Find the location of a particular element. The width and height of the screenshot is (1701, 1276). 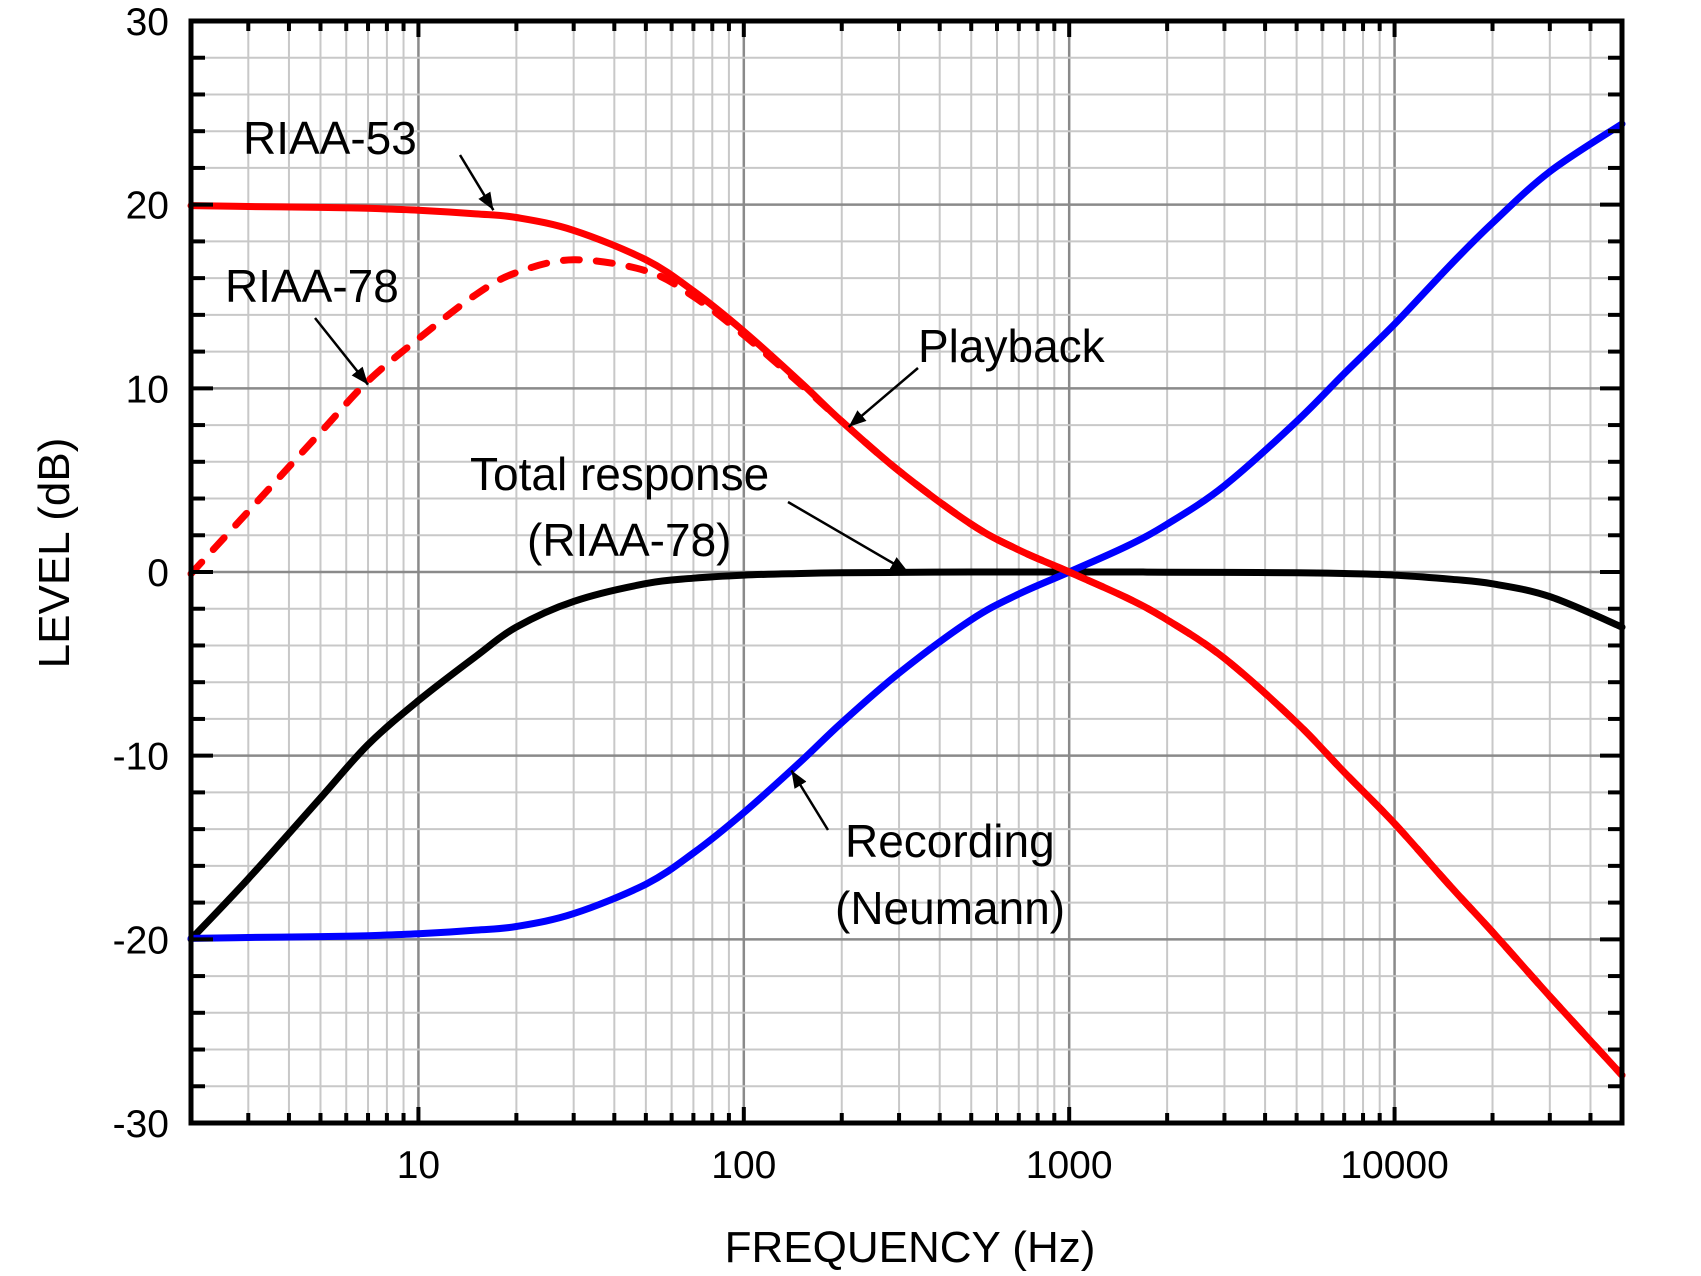

x-tick-label: 1000 is located at coordinates (1069, 1165).